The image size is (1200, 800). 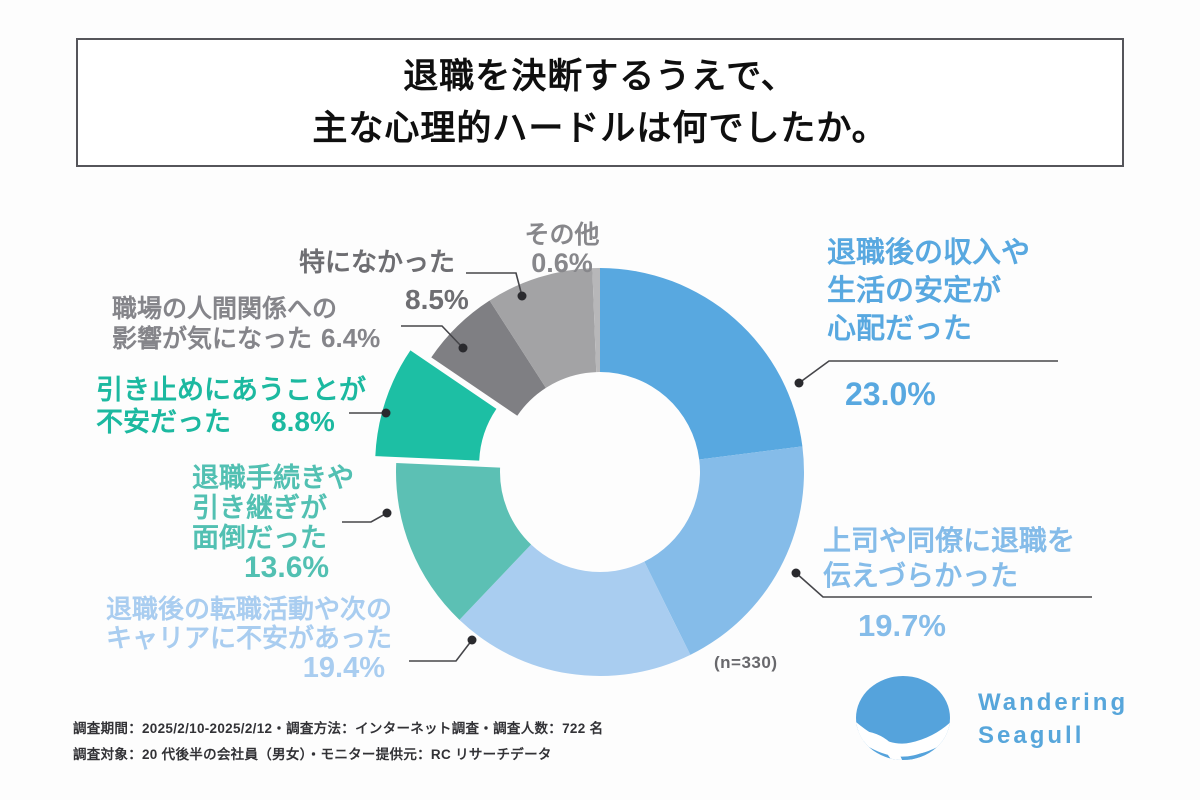 What do you see at coordinates (248, 638) in the screenshot?
I see `callout-label-line: キャリアに不安があった` at bounding box center [248, 638].